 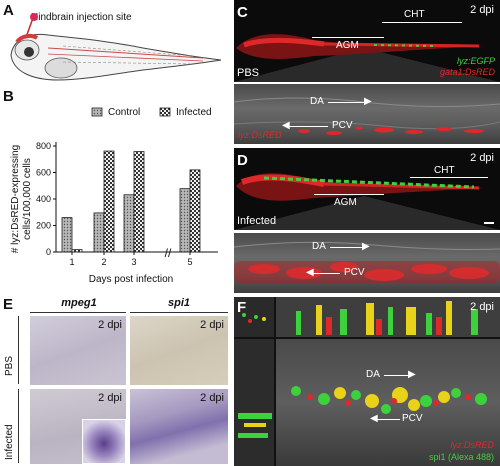 I want to click on panel-label-a: A, so click(x=8, y=10).